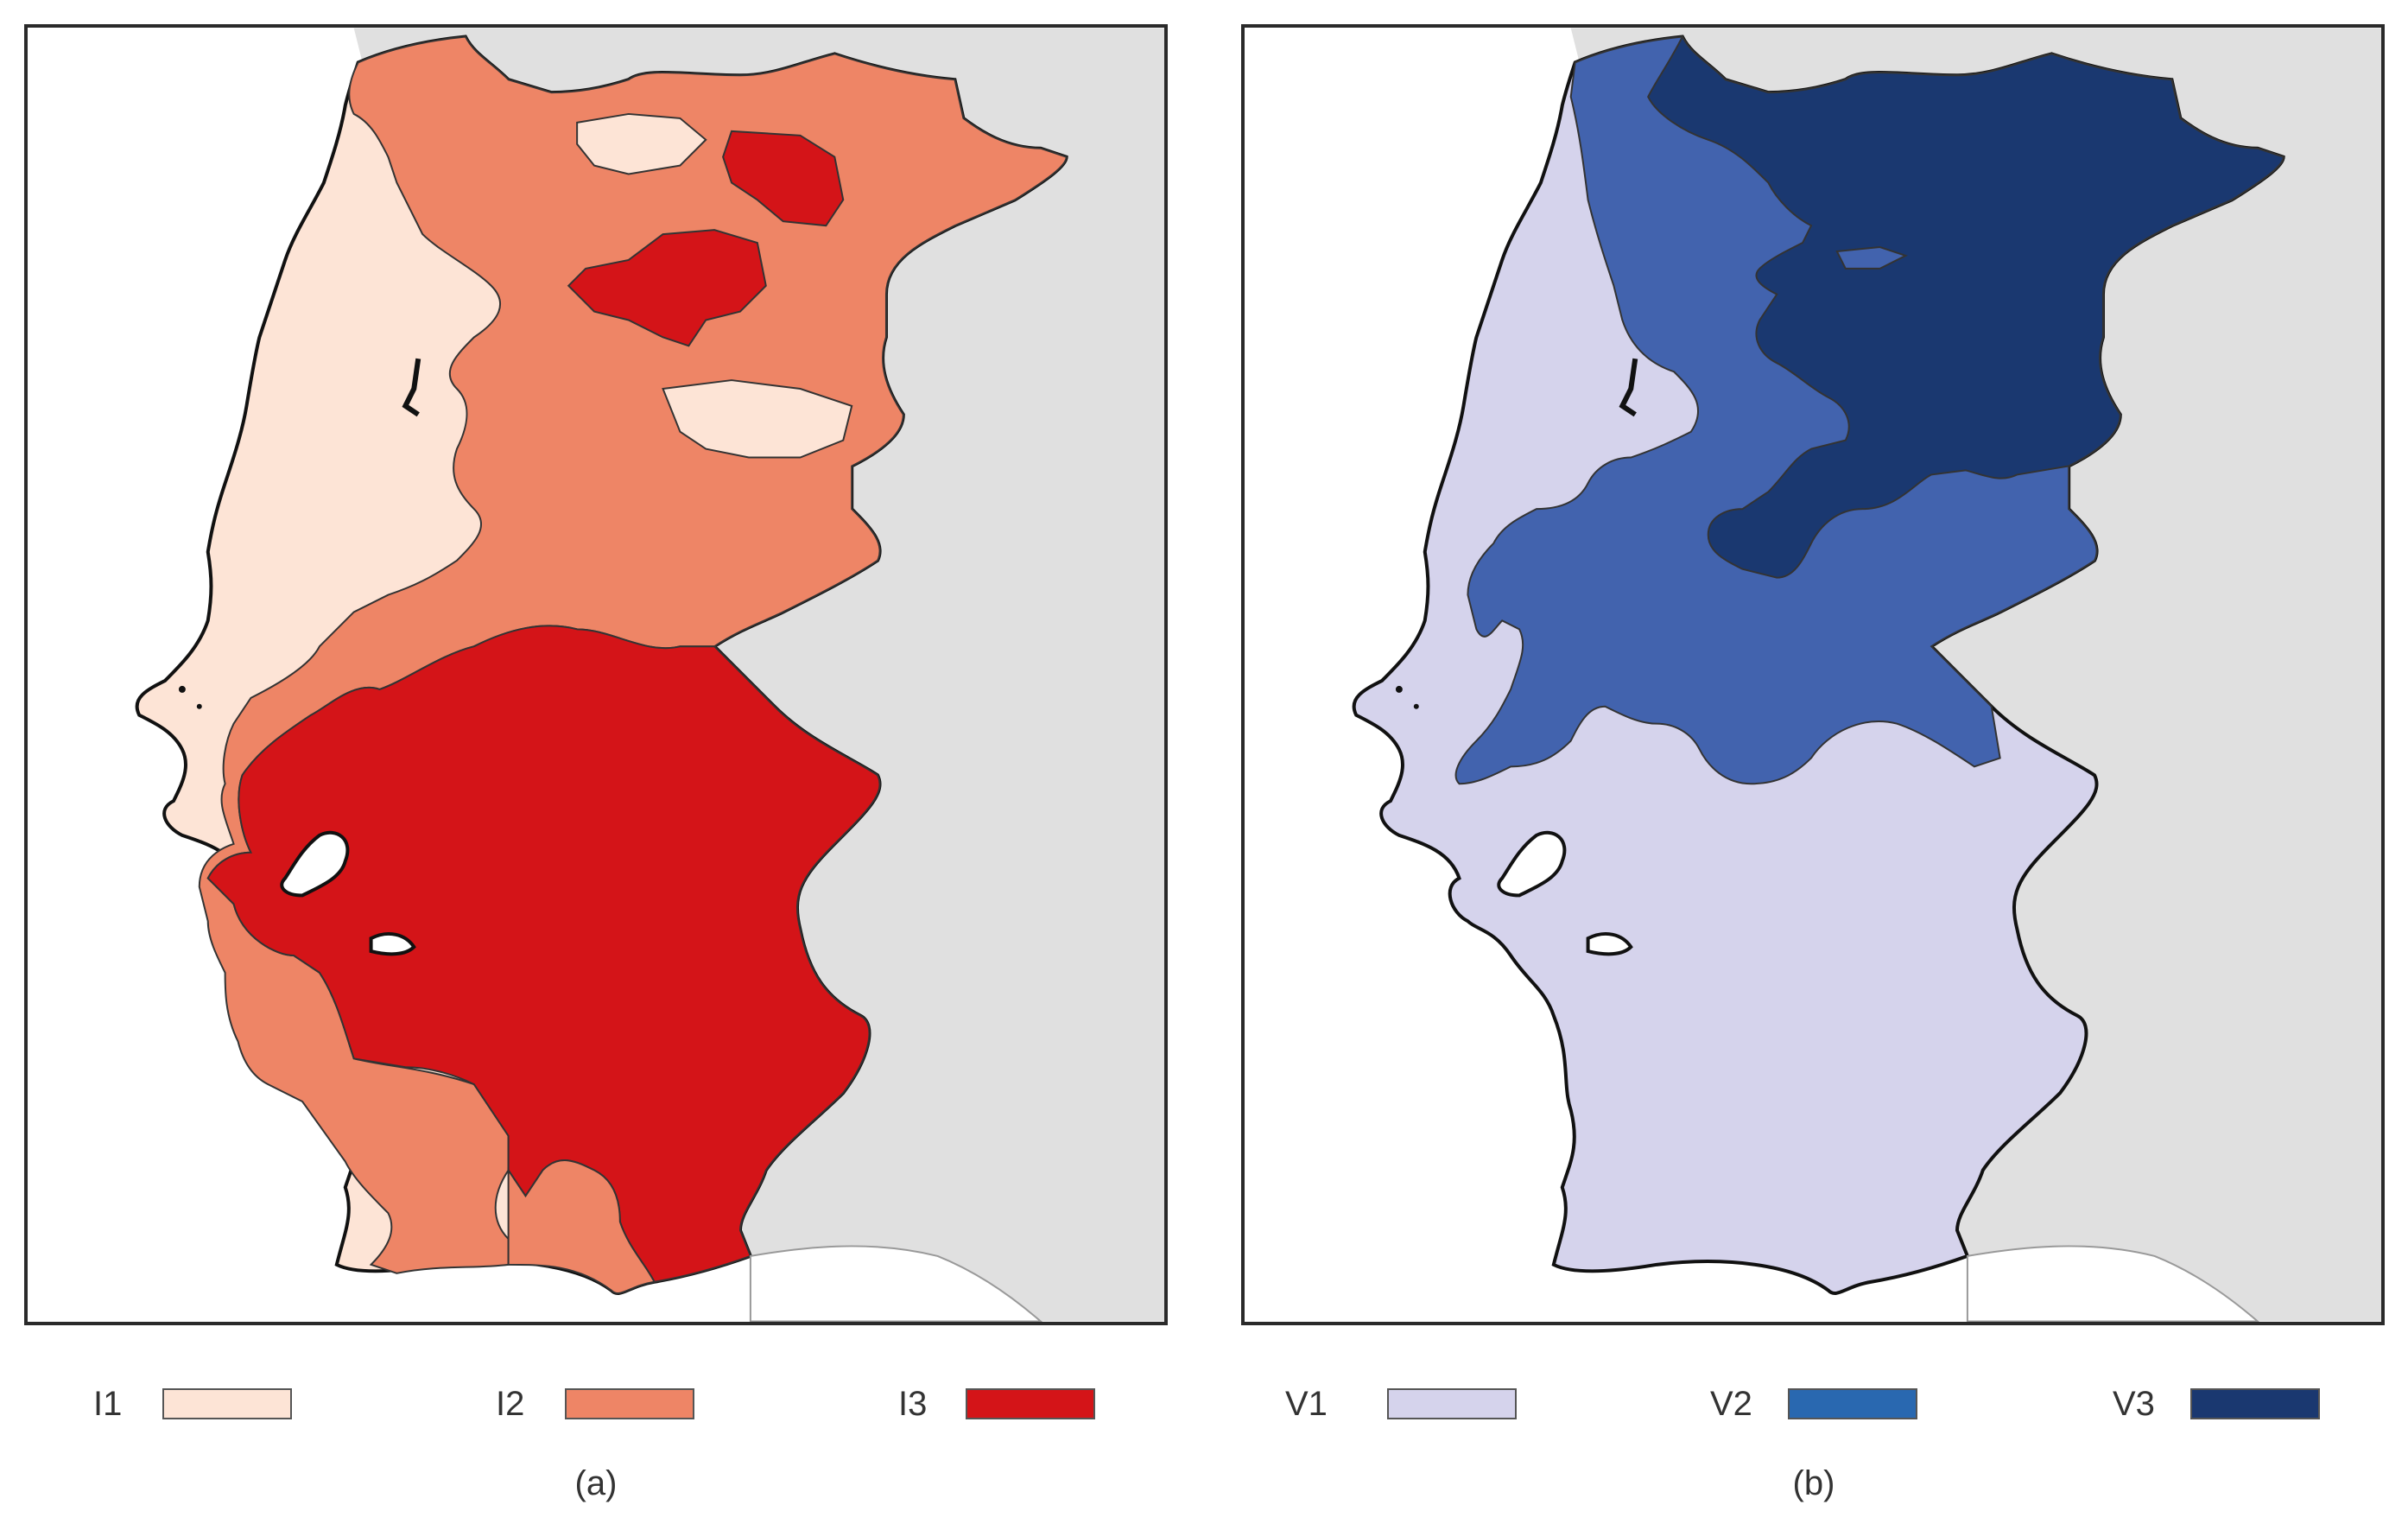 This screenshot has width=2408, height=1530. Describe the element at coordinates (896, 1283) in the screenshot. I see `sea-south-a` at that location.